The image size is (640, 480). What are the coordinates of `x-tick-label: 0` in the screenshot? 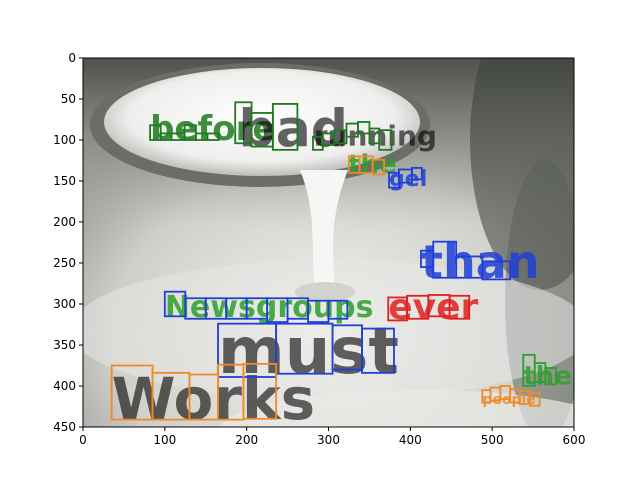 It's located at (83, 440).